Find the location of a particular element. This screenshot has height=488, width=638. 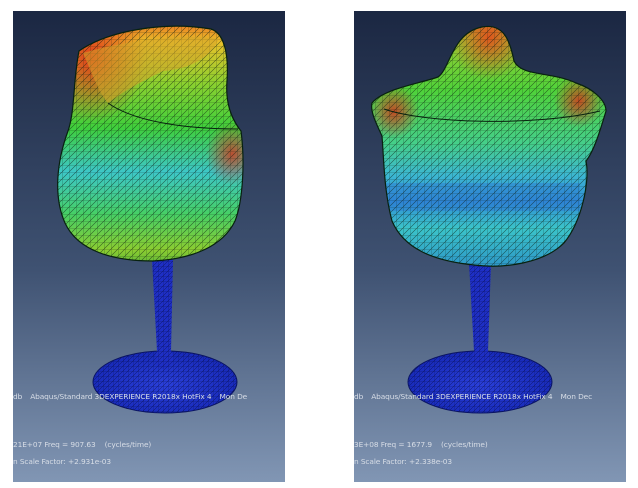

status-line-frequency: 3E+08 Freq = 1677.9 (cycles/time) is located at coordinates (421, 444).